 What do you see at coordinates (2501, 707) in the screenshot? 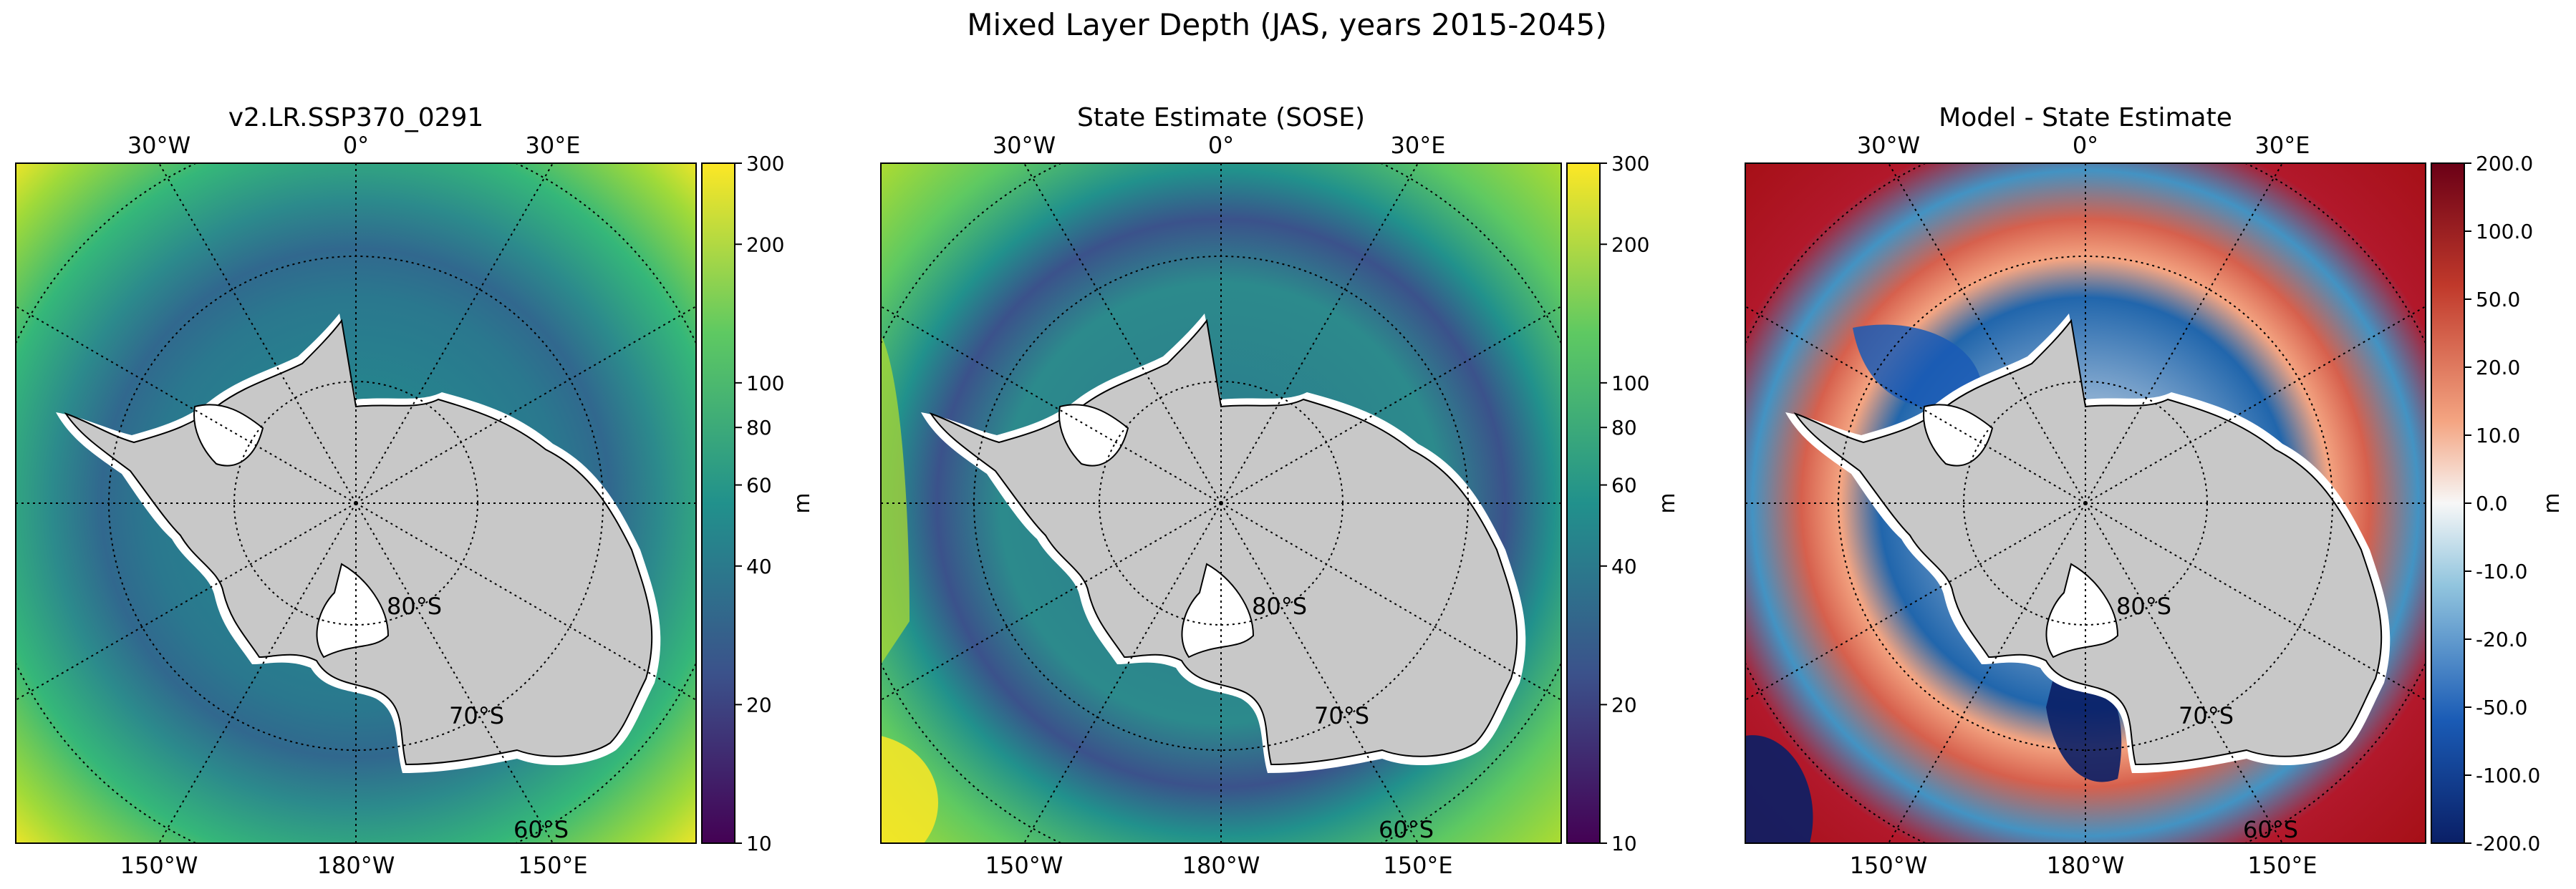
I see `colorbar-tick-label: -50.0` at bounding box center [2501, 707].